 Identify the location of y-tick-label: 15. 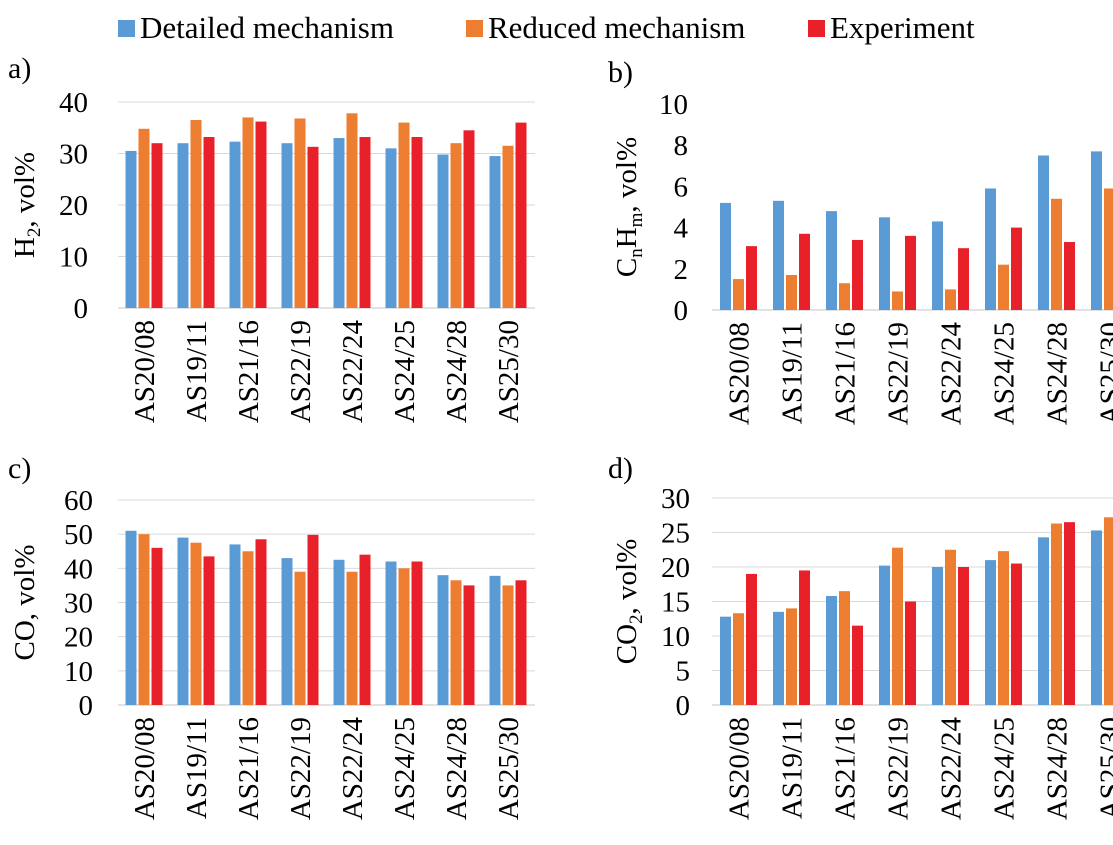
(675, 603).